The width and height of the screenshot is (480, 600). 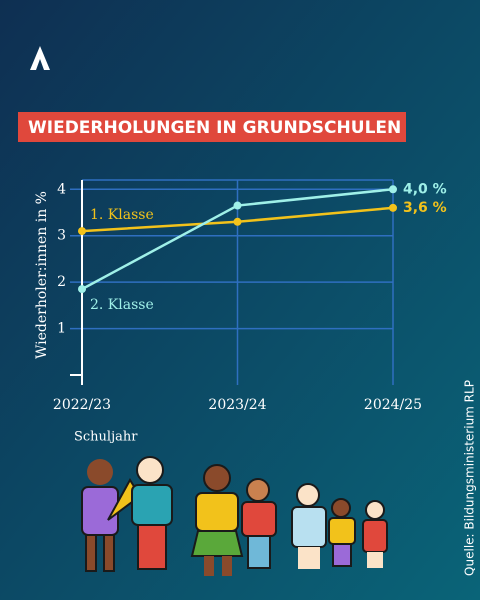 What do you see at coordinates (393, 405) in the screenshot?
I see `x-tick-label: 2024/25` at bounding box center [393, 405].